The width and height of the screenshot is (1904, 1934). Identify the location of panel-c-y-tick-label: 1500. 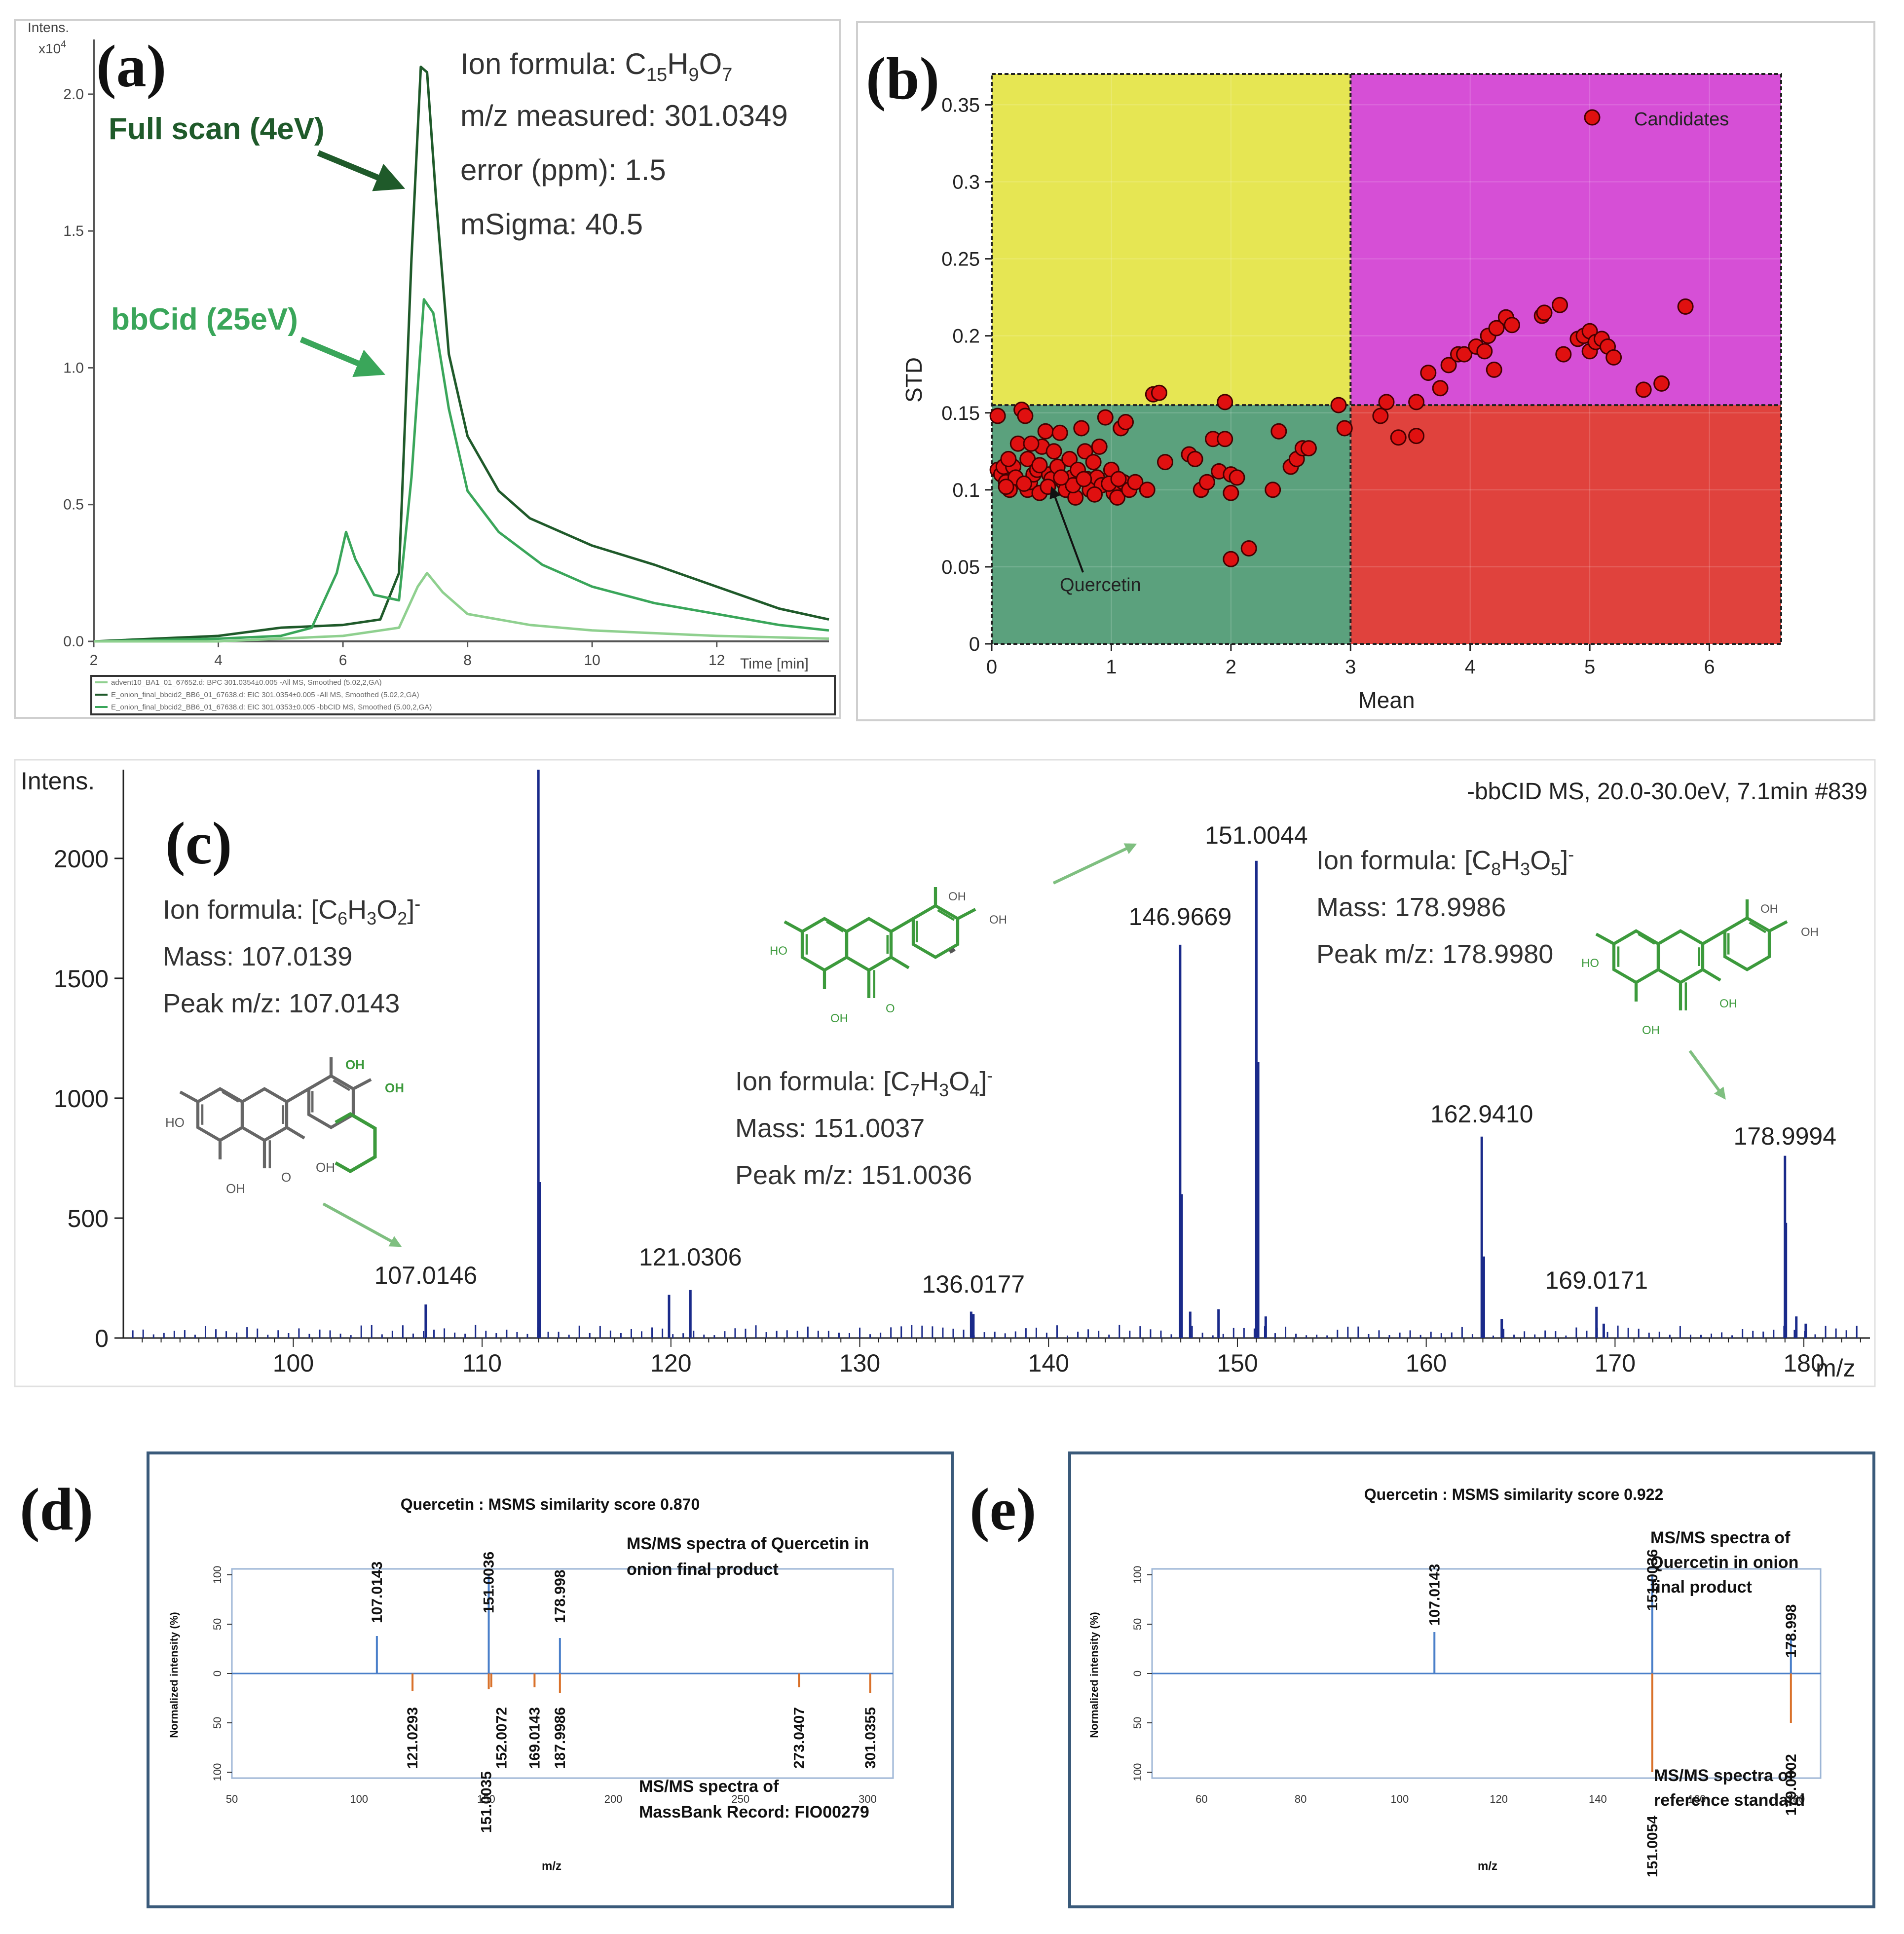
(81, 979).